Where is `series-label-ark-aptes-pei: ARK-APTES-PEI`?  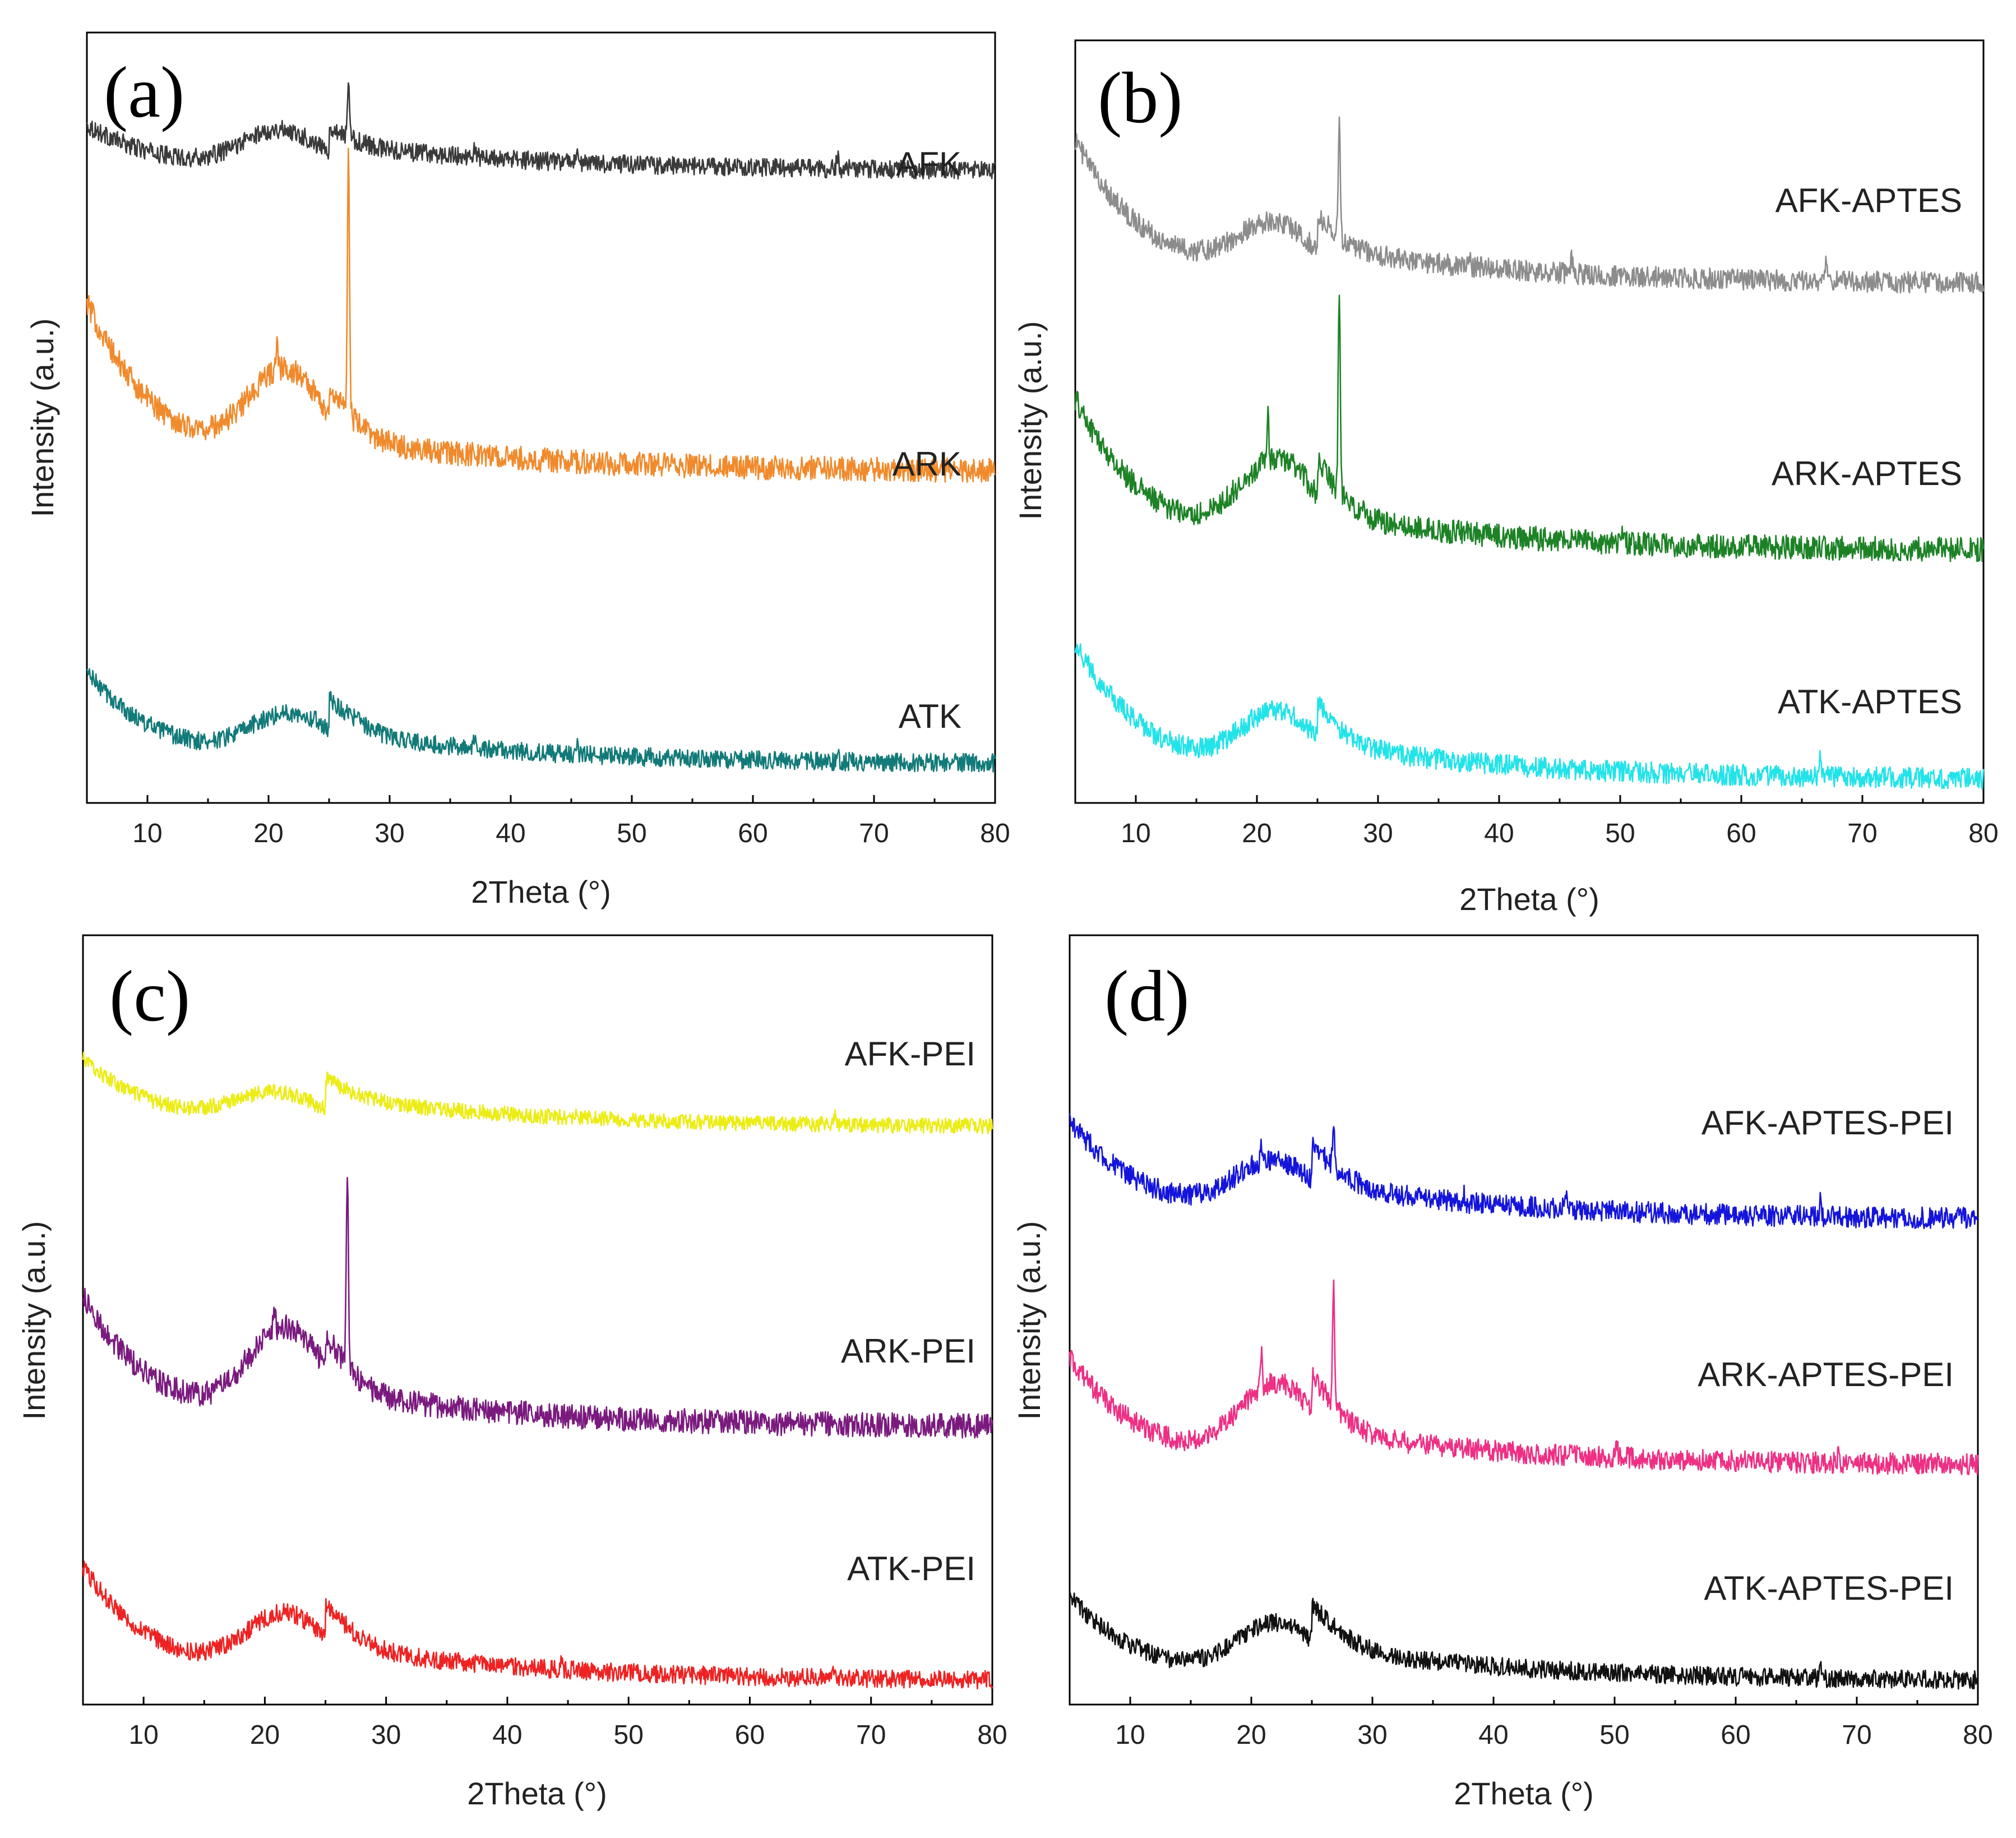 series-label-ark-aptes-pei: ARK-APTES-PEI is located at coordinates (1826, 1374).